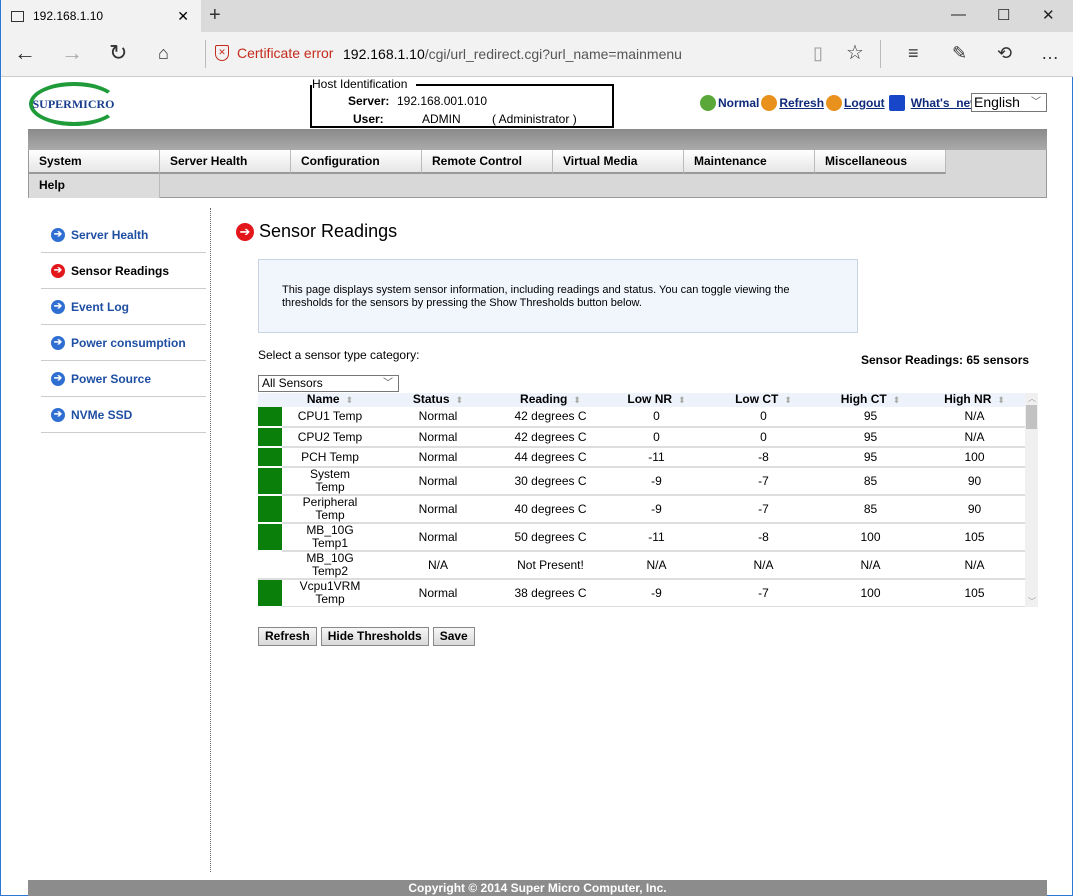 The image size is (1073, 896). Describe the element at coordinates (374, 636) in the screenshot. I see `hide-thresholds-button: Hide Thresholds` at that location.